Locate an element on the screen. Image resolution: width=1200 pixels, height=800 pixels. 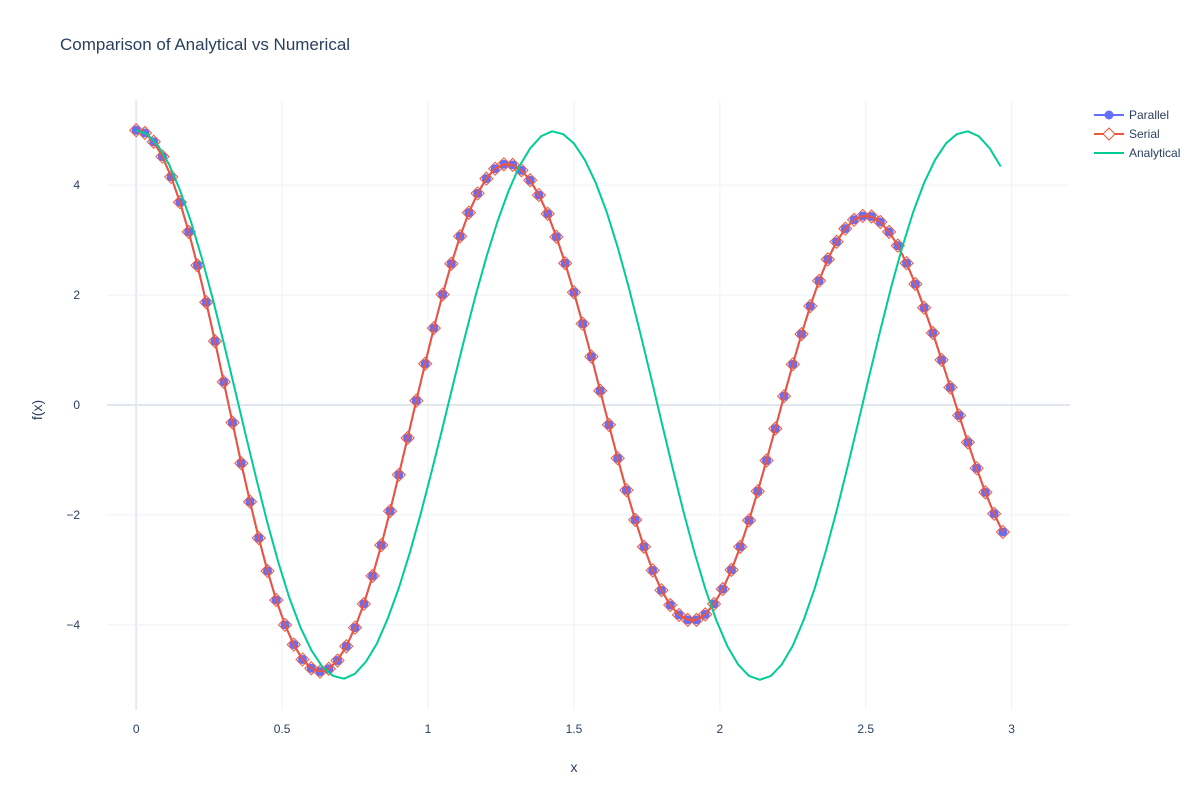
y-axis-title: f(x) is located at coordinates (37, 410).